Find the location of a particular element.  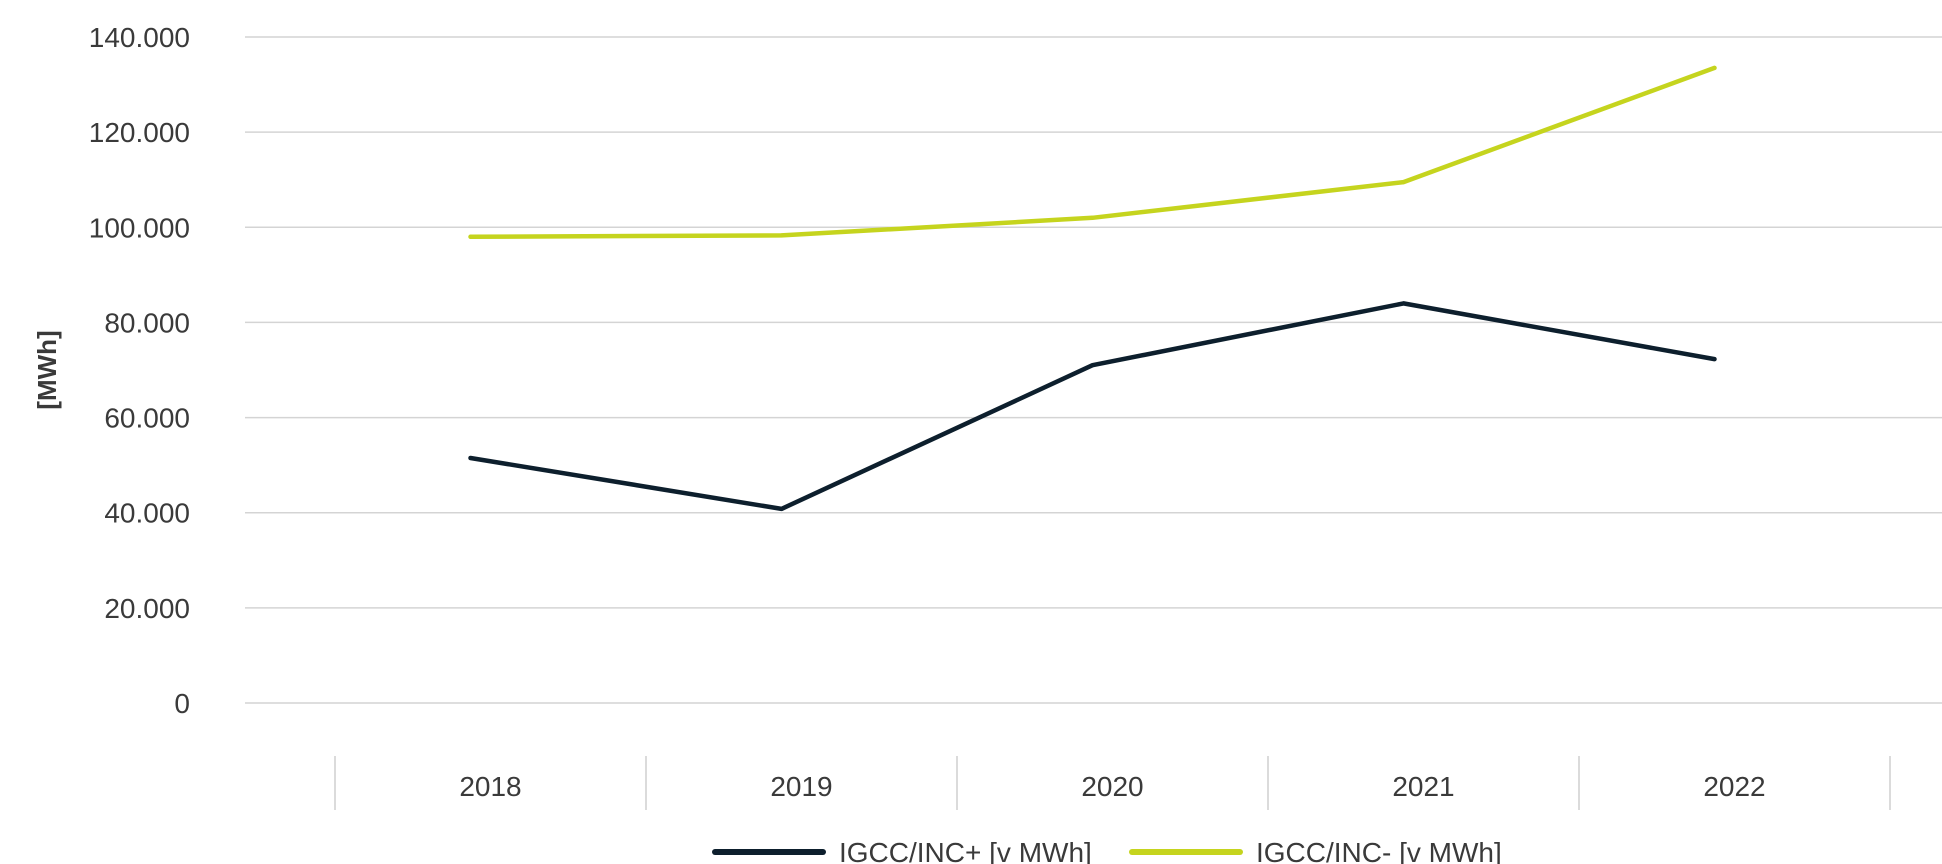

y-tick-label: 80.000 is located at coordinates (147, 322).